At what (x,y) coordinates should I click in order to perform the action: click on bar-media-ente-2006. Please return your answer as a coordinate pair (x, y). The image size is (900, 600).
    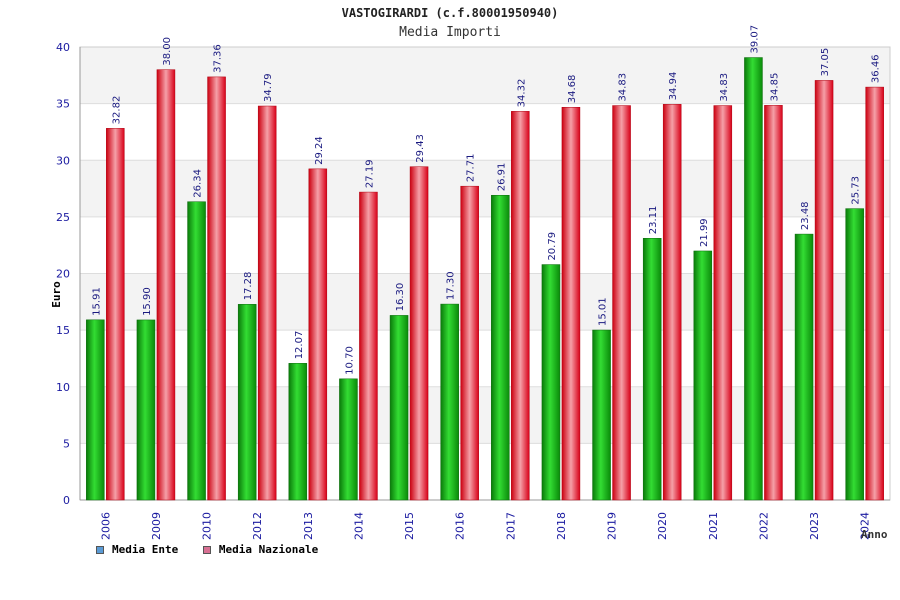
    Looking at the image, I should click on (95, 410).